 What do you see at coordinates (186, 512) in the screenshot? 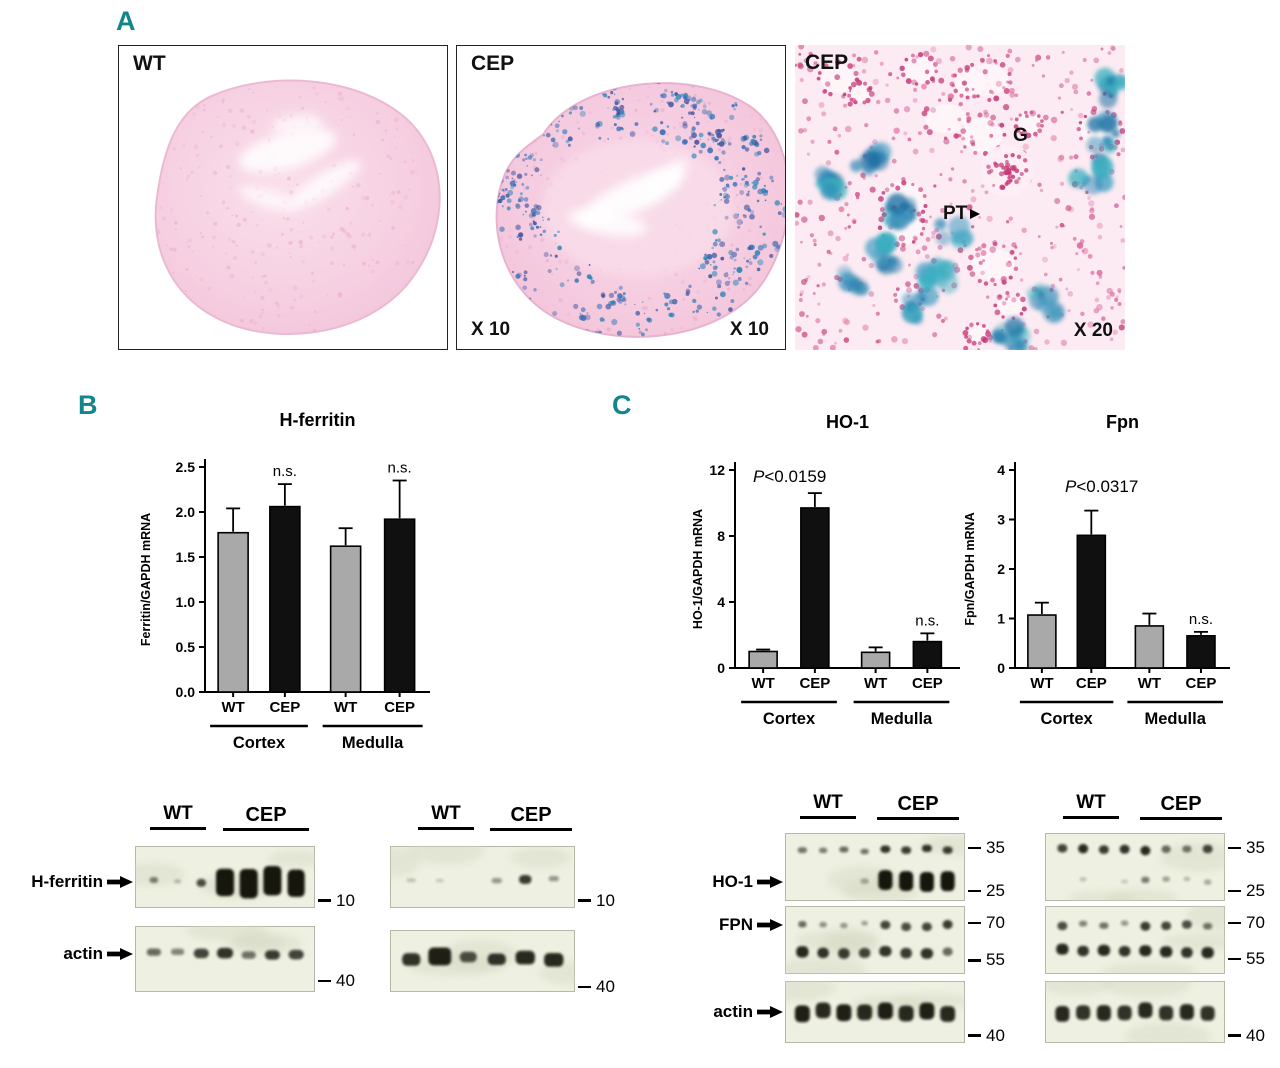
I see `y-tick-label: 2.0` at bounding box center [186, 512].